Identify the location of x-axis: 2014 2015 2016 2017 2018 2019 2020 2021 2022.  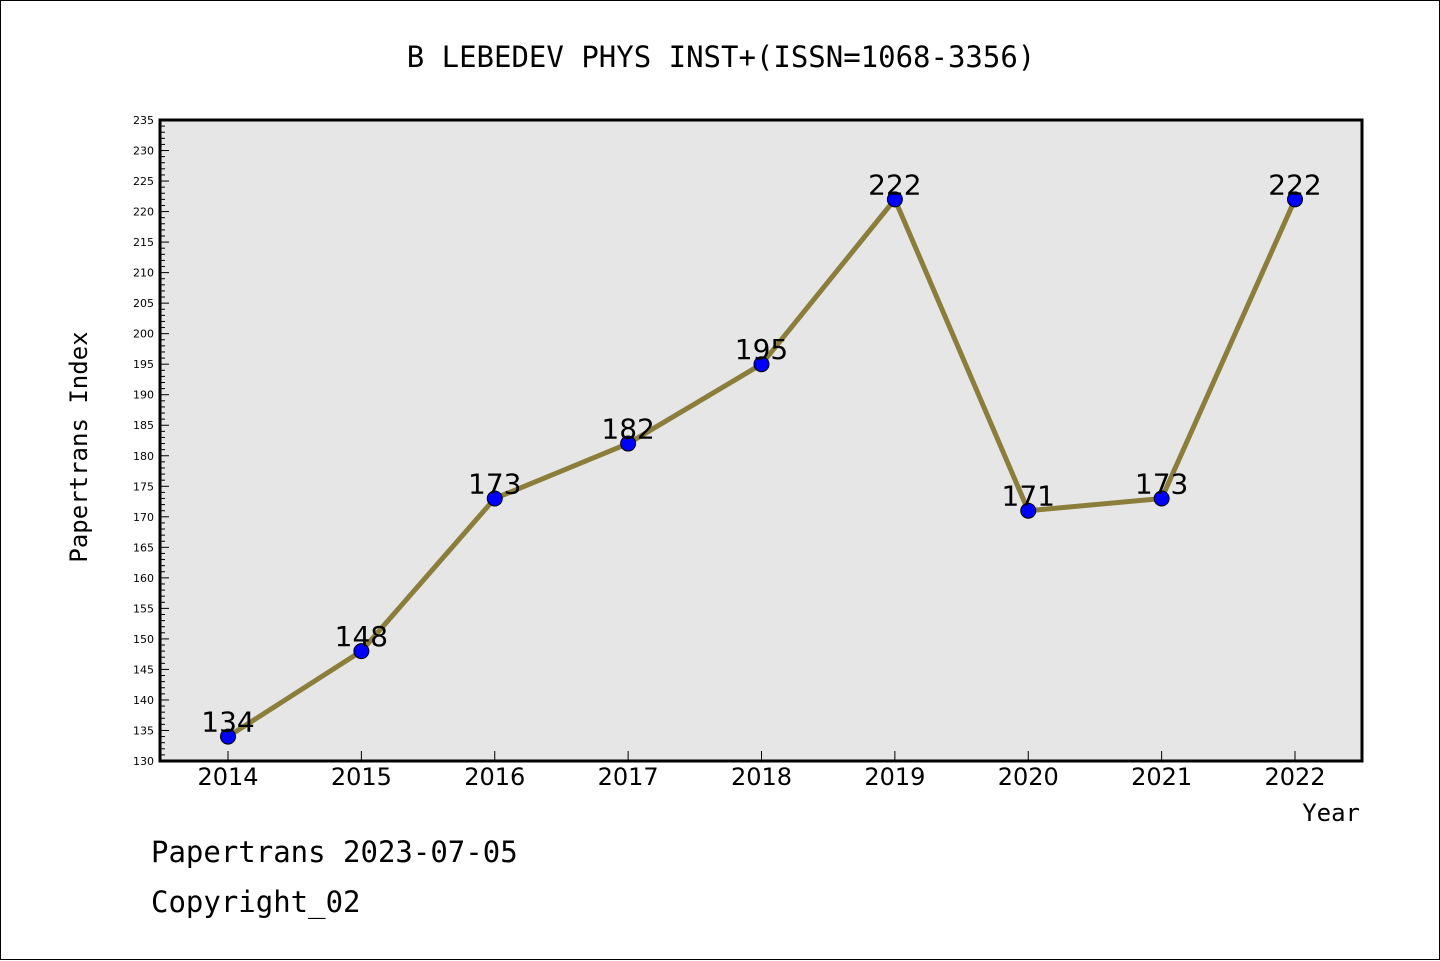
(761, 771).